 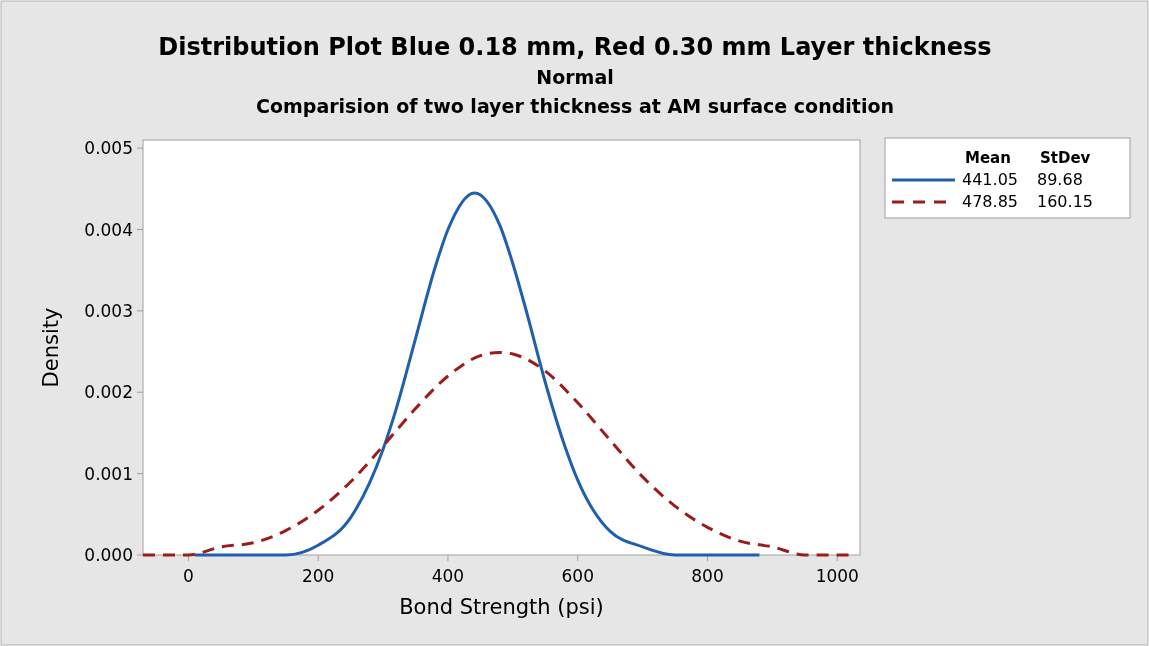 I want to click on x-tick-label: 600, so click(x=577, y=576).